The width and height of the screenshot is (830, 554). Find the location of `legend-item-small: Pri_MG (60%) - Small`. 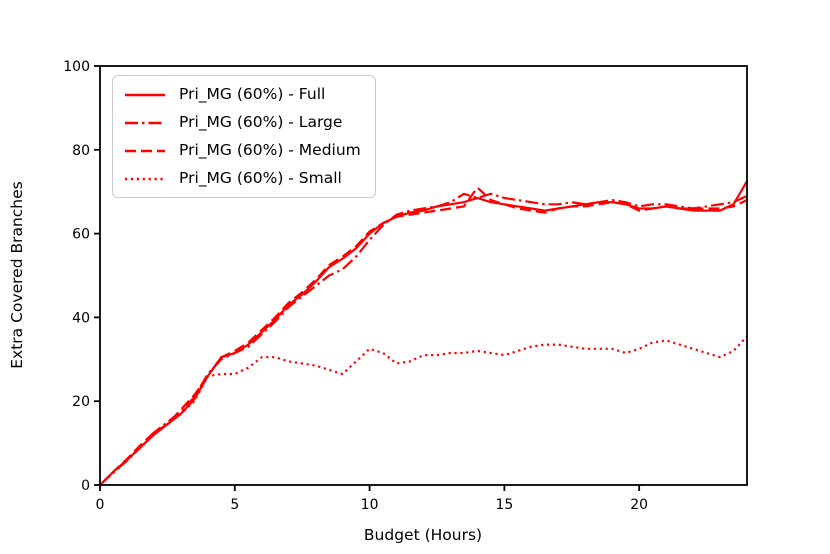

legend-item-small: Pri_MG (60%) - Small is located at coordinates (242, 178).